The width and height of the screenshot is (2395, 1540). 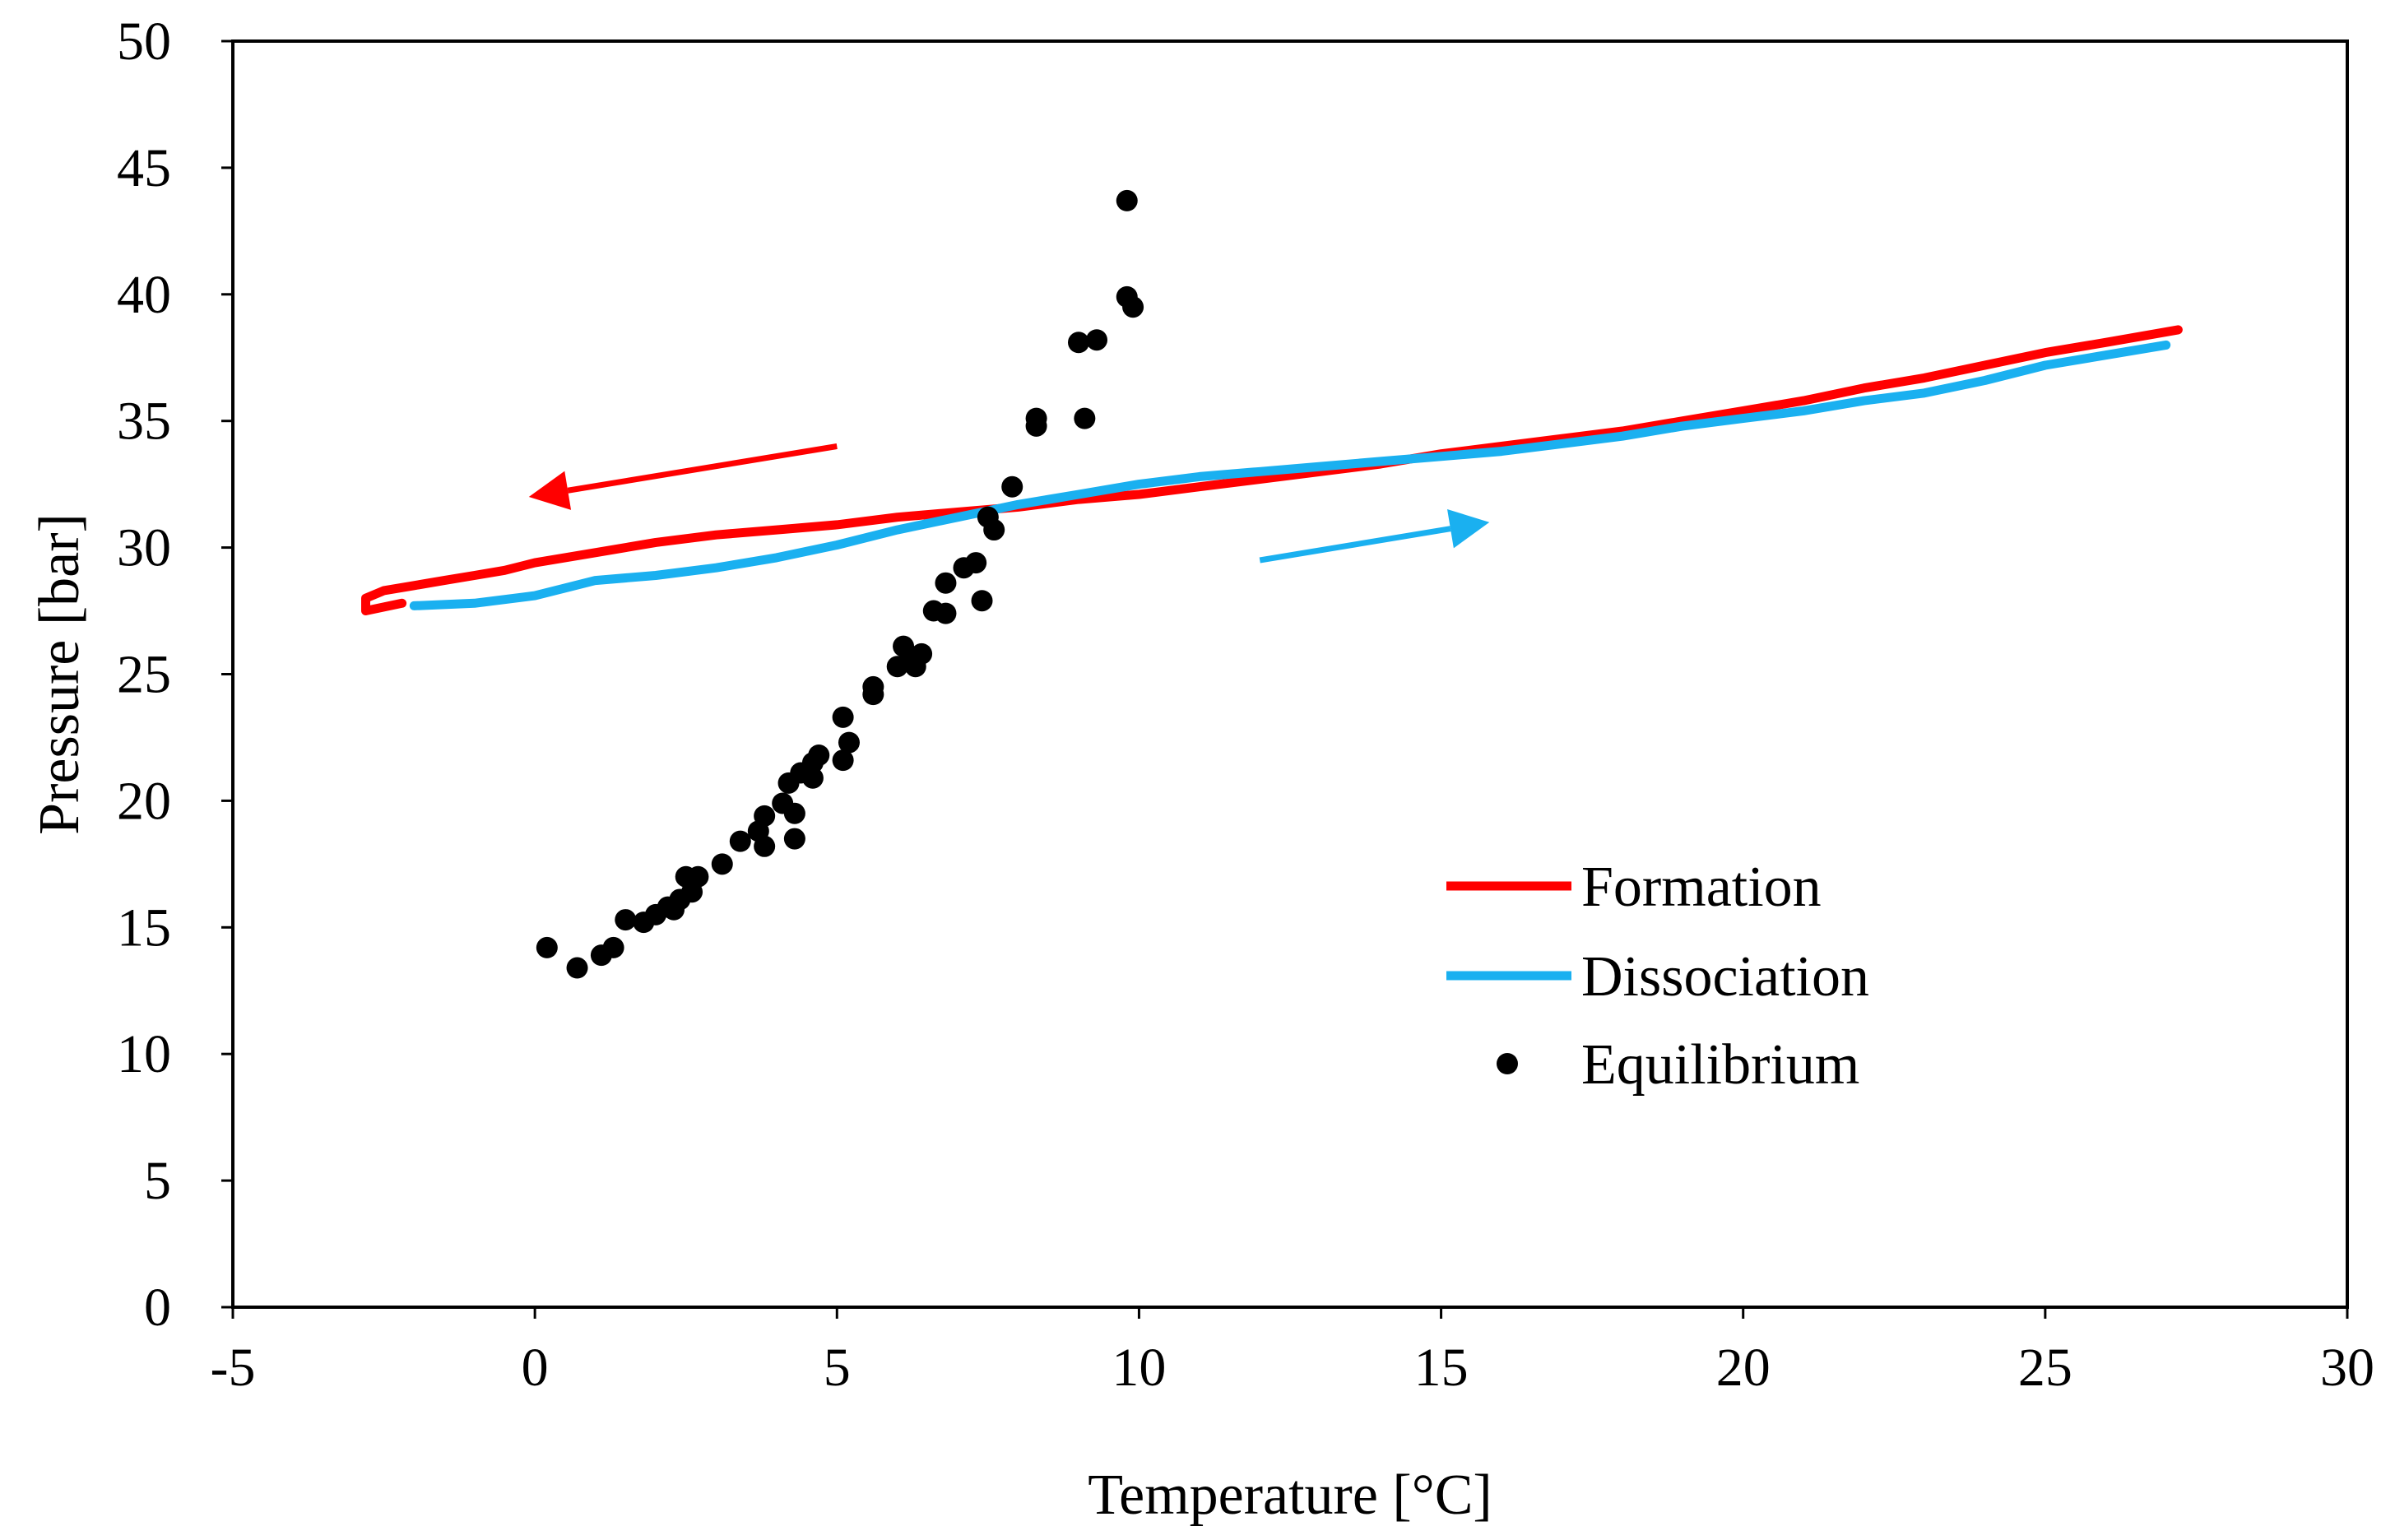 I want to click on y-tick-label: 50, so click(x=144, y=42).